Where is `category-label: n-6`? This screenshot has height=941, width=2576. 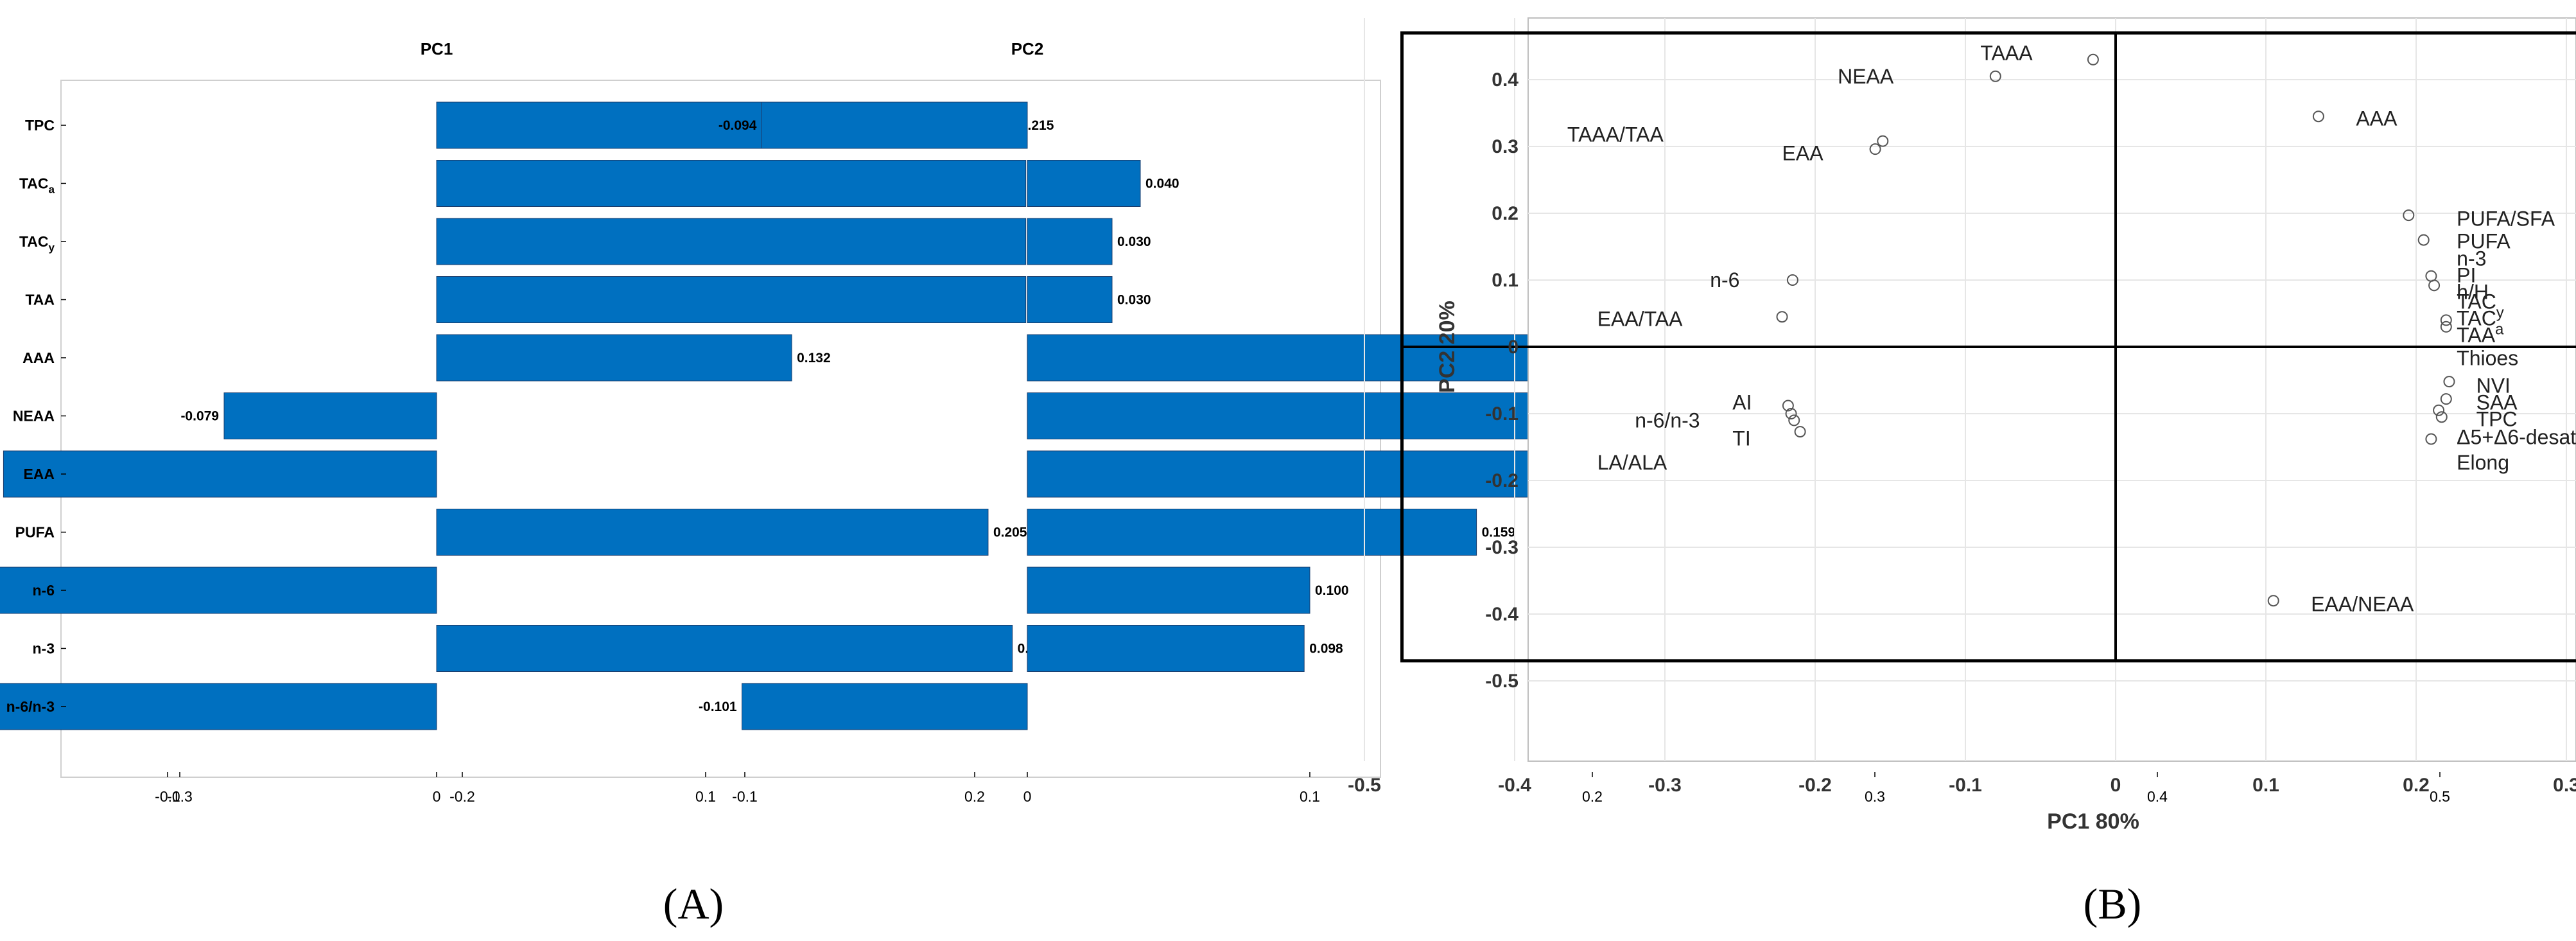 category-label: n-6 is located at coordinates (44, 590).